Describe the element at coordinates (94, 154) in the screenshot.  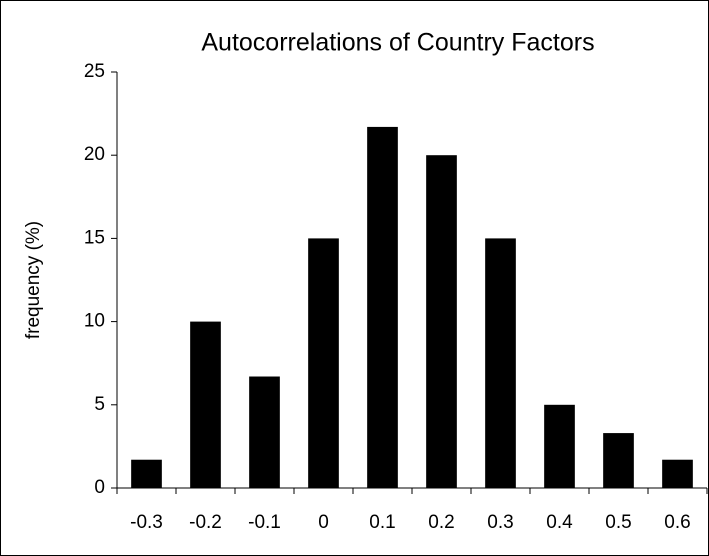
I see `y-tick-label: 20` at that location.